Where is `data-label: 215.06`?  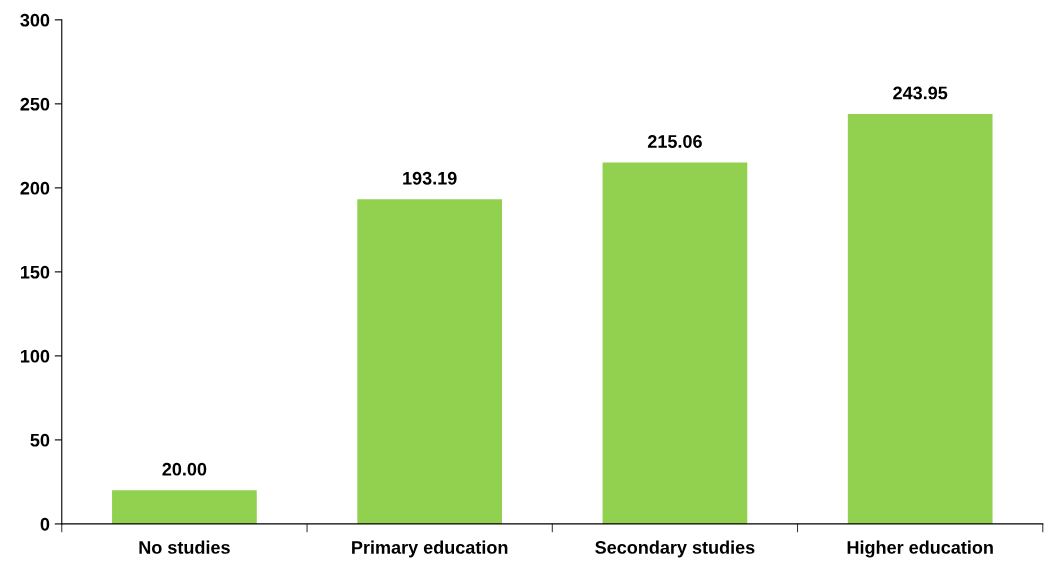
data-label: 215.06 is located at coordinates (674, 141).